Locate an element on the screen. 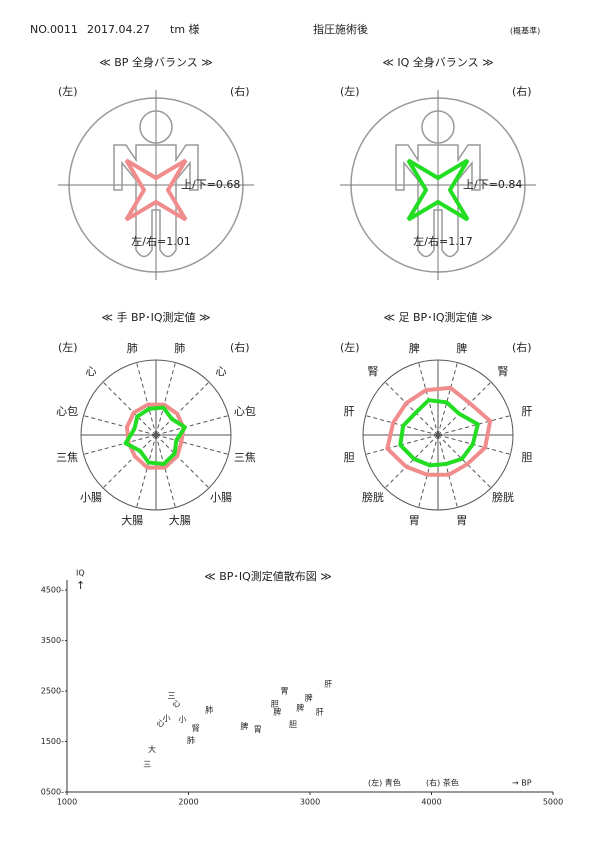 Image resolution: width=595 pixels, height=842 pixels. y-tick-label: 0500- is located at coordinates (52, 792).